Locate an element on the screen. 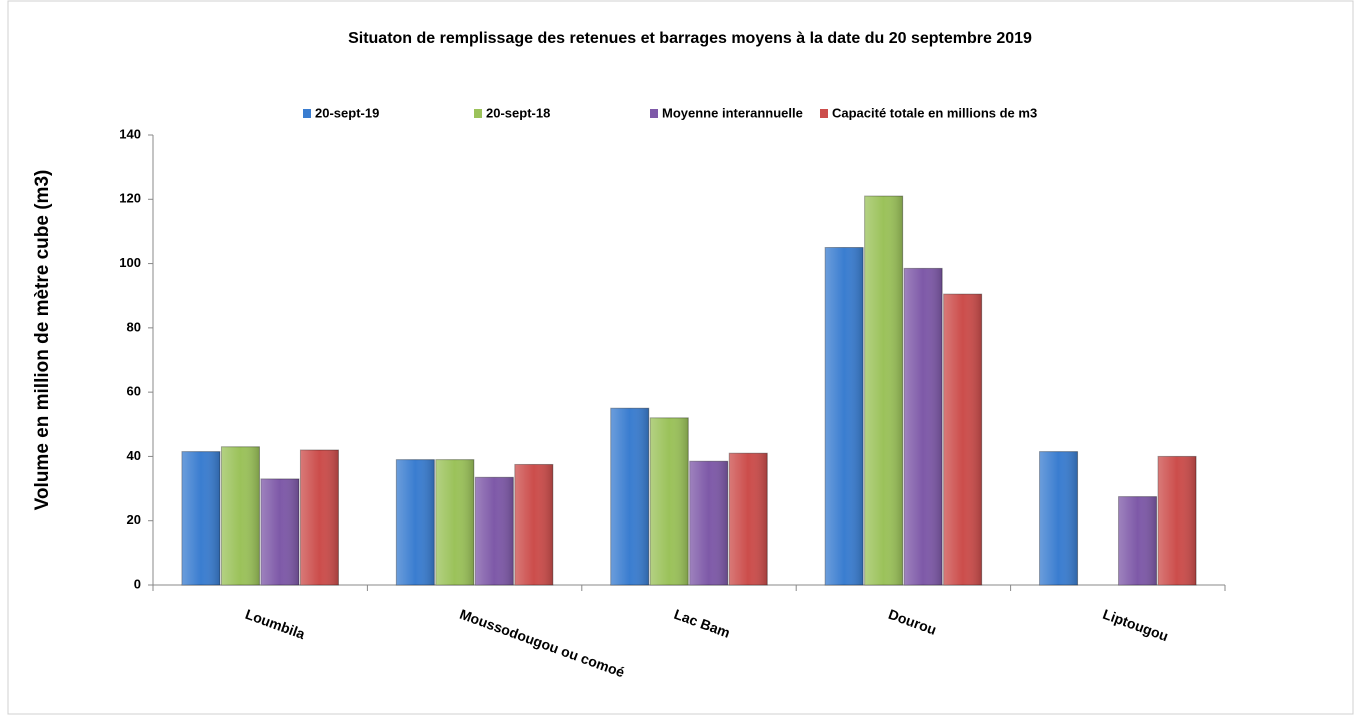  legend-label: 20-sept-18 is located at coordinates (518, 112).